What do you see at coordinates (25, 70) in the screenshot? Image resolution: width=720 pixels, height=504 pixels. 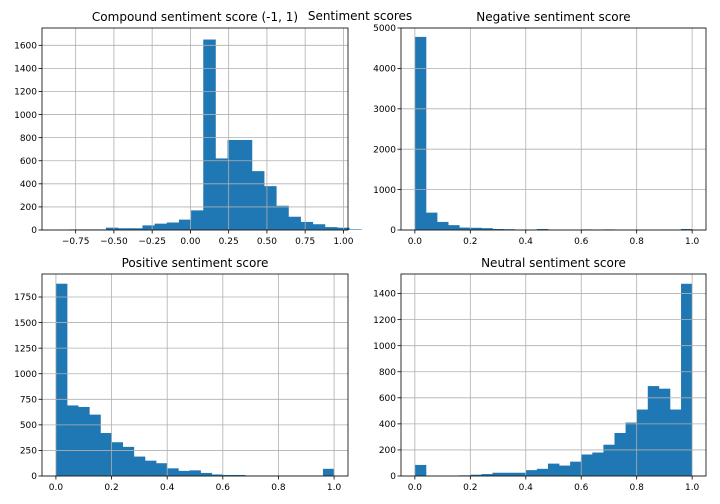 I see `y-tick-label: 1400` at bounding box center [25, 70].